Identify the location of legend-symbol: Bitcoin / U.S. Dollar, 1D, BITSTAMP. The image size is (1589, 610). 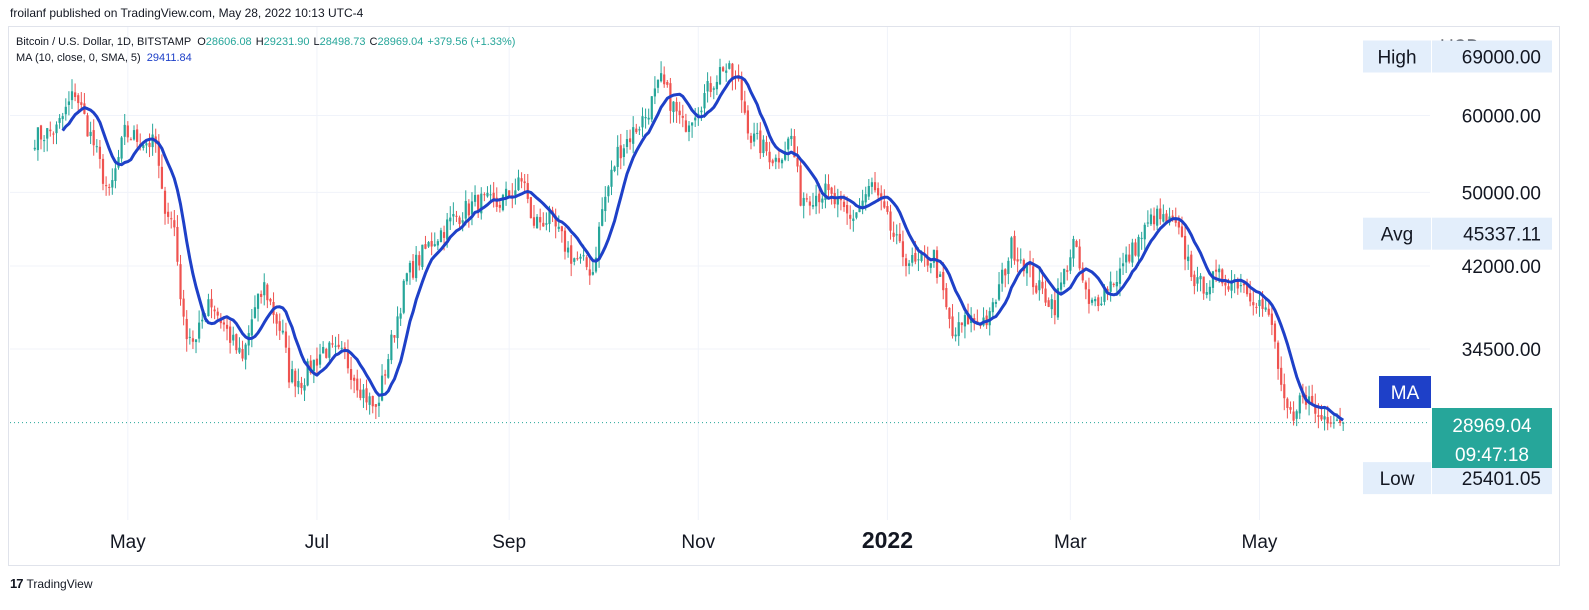
(103, 42).